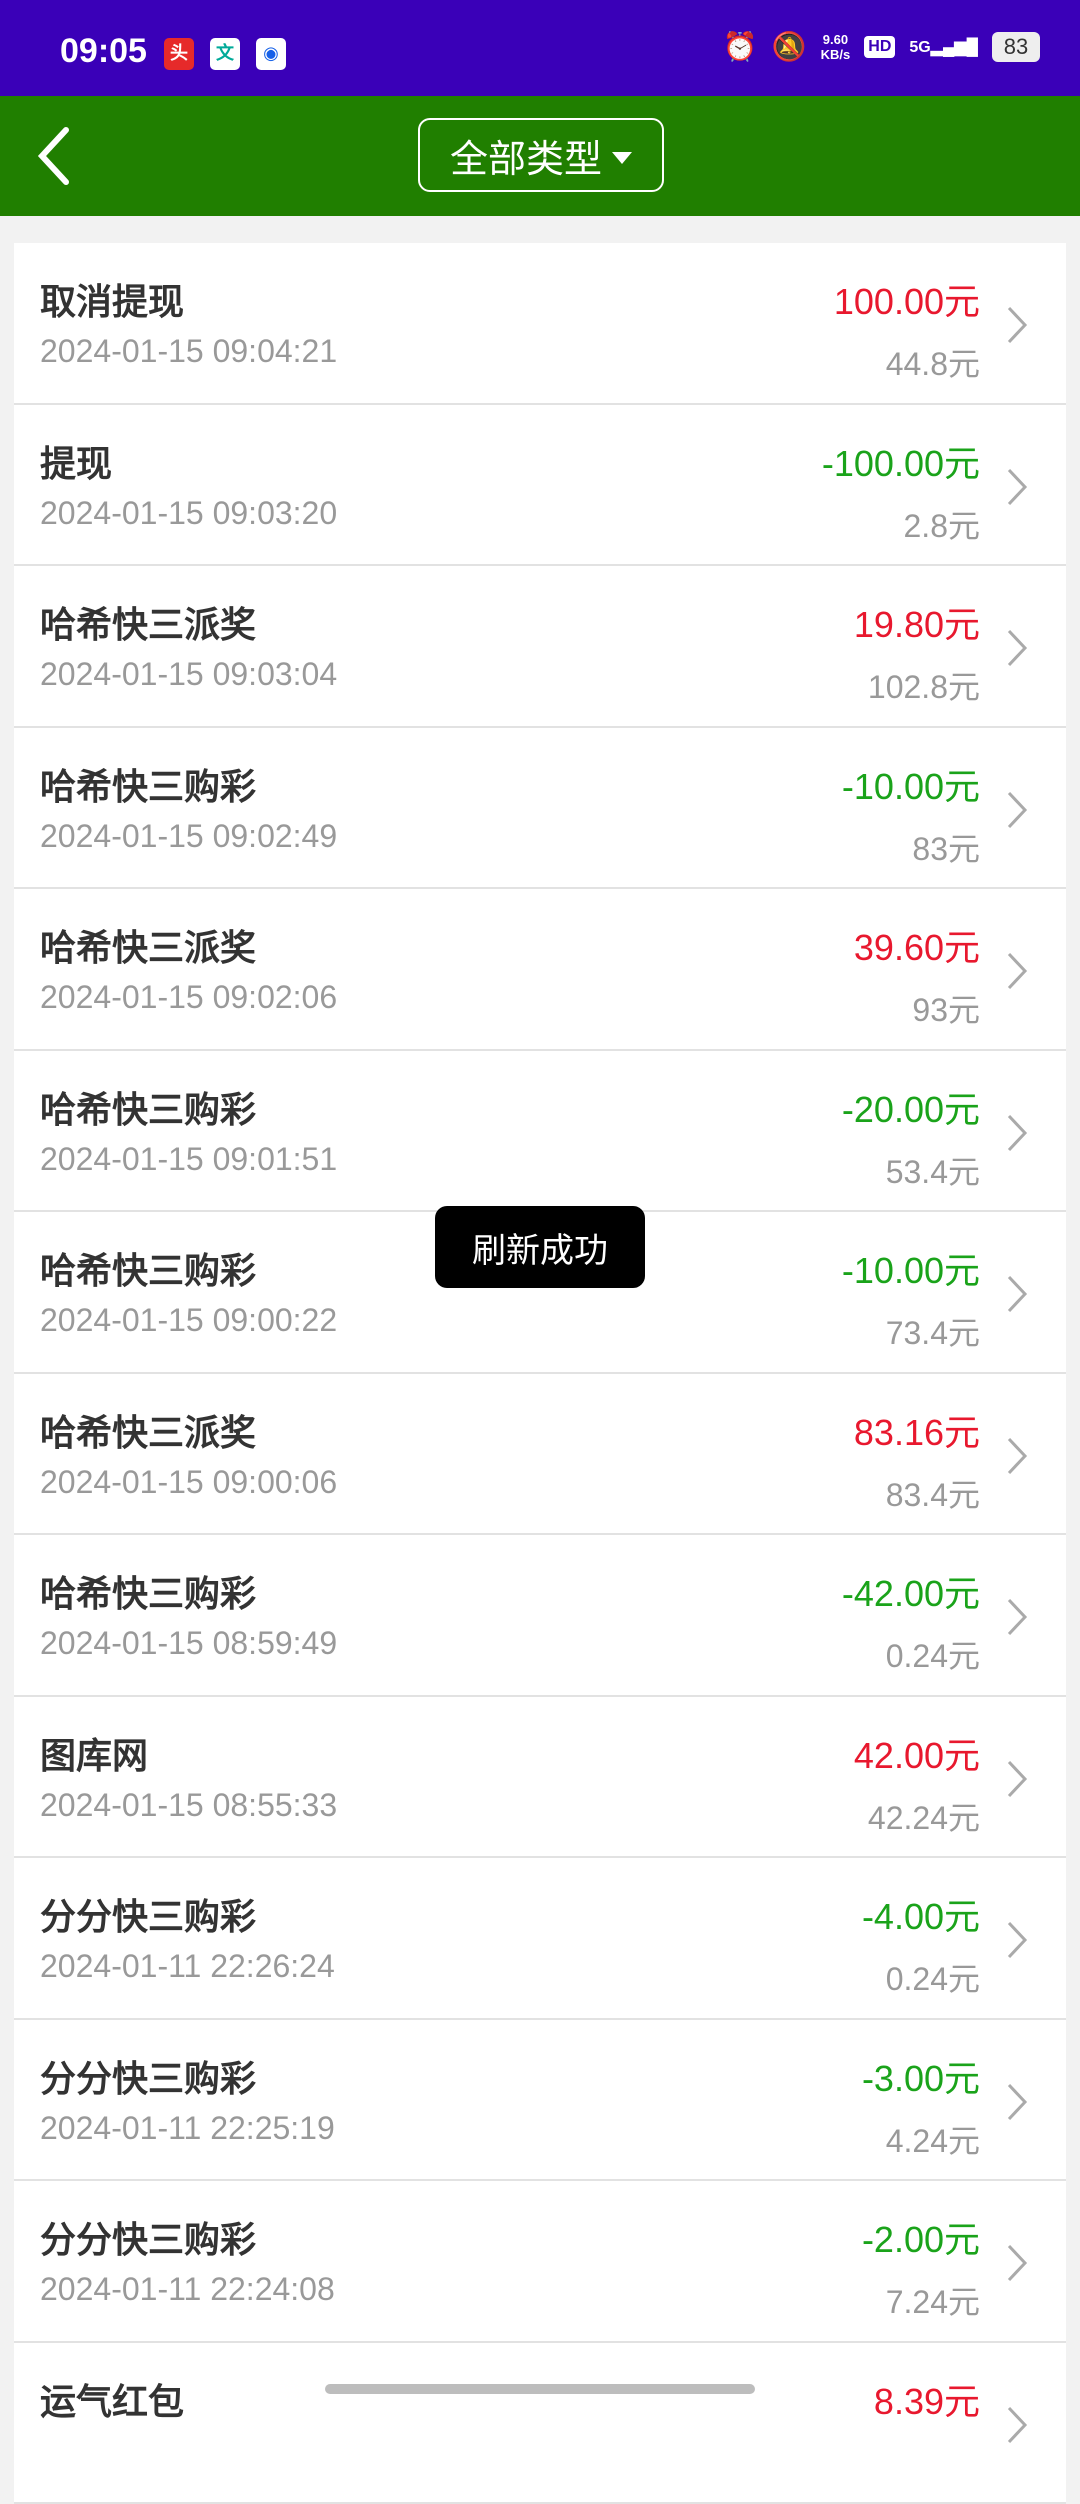  I want to click on transaction-date: 2024-01-15 08:55:33, so click(188, 1805).